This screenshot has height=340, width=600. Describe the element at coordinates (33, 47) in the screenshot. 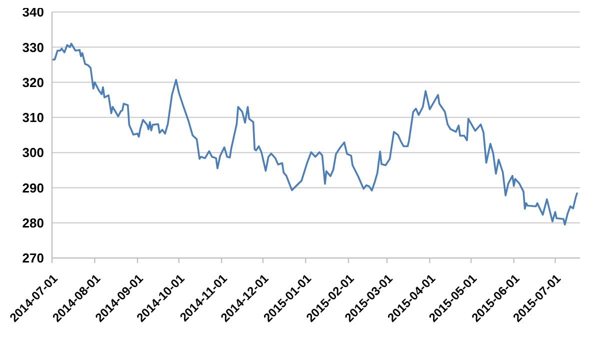

I see `y-tick-label: 330` at that location.